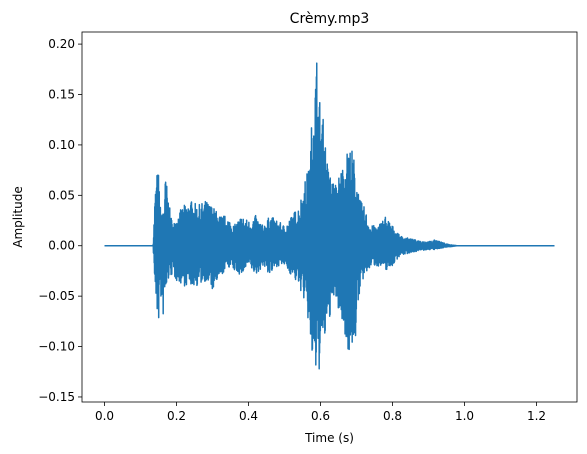  Describe the element at coordinates (56, 347) in the screenshot. I see `y-tick-label: −0.10` at that location.